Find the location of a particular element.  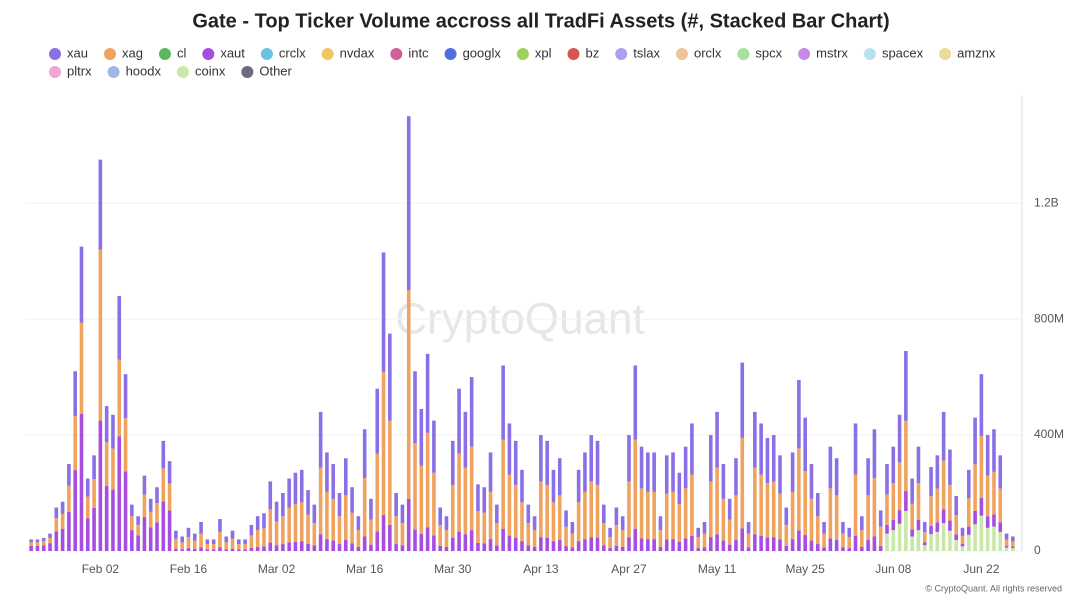

legend-label: orclx is located at coordinates (708, 52).